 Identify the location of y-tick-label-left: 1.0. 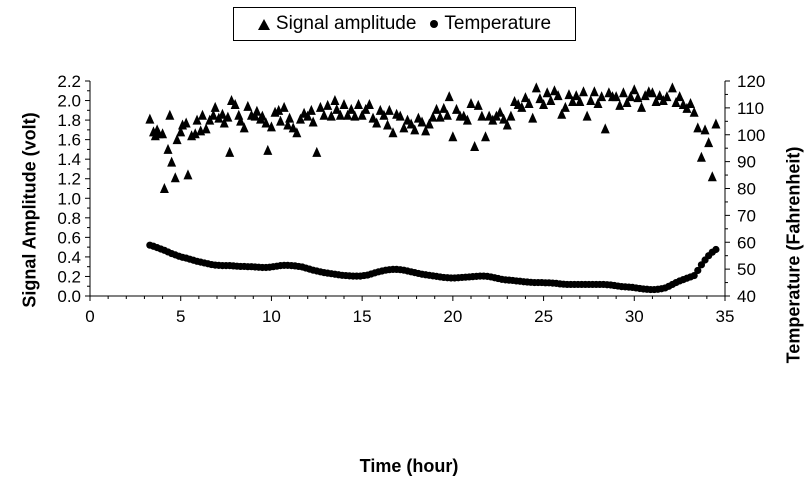
(69, 198).